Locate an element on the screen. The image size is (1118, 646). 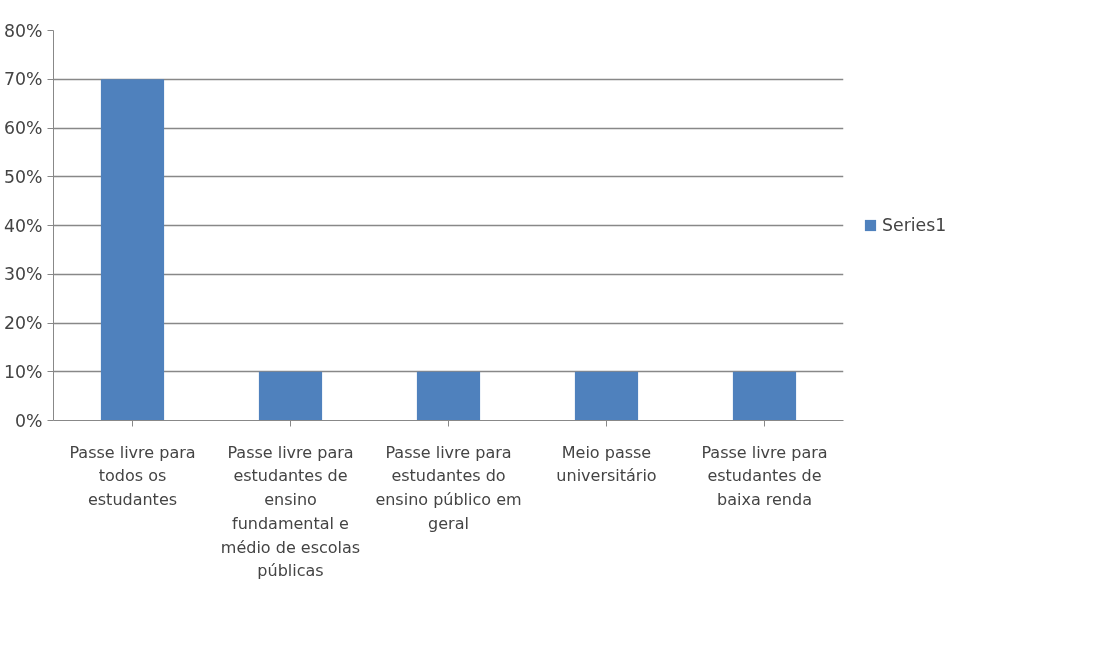
y-tick-label: 20% is located at coordinates (23, 323).